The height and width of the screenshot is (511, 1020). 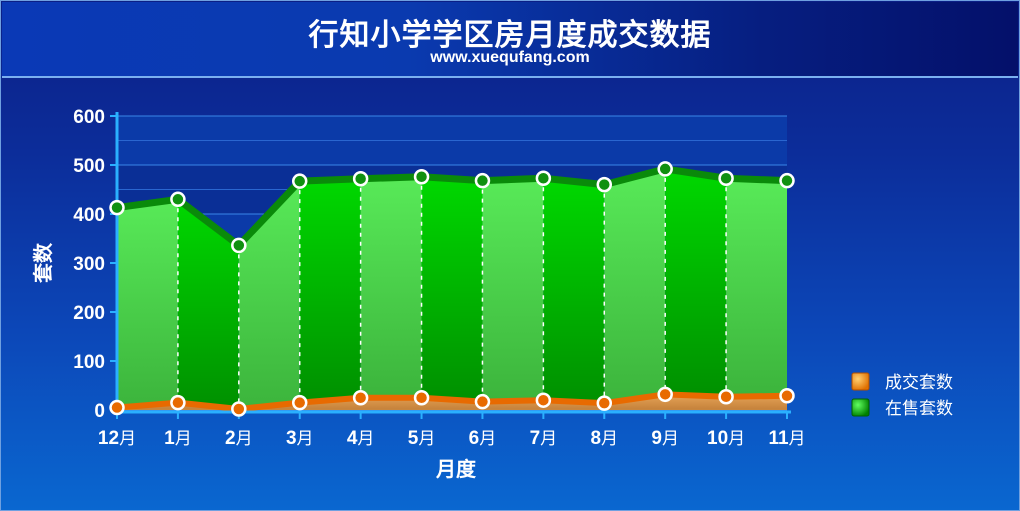 I want to click on x-tick-label: 2月, so click(x=239, y=438).